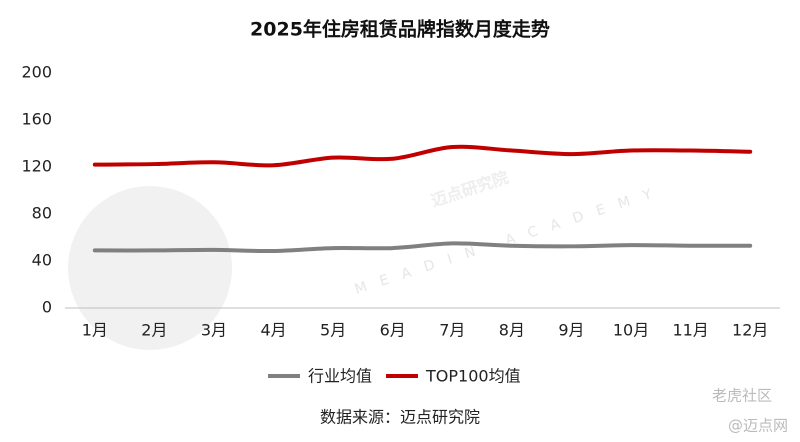 The width and height of the screenshot is (800, 442). Describe the element at coordinates (42, 213) in the screenshot. I see `y-tick-label: 80` at that location.